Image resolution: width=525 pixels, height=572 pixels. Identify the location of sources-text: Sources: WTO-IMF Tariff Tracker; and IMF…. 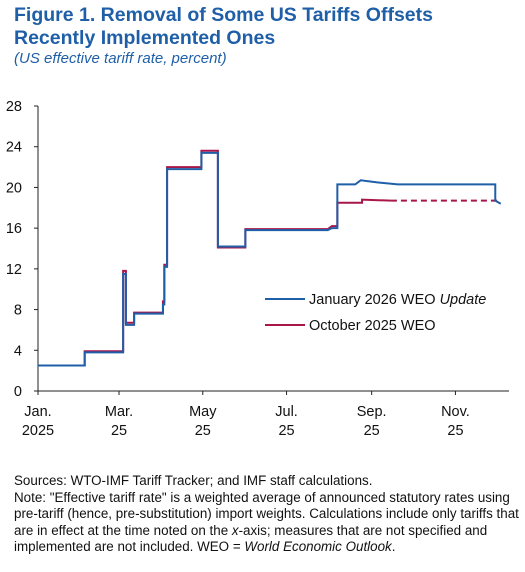
(193, 480).